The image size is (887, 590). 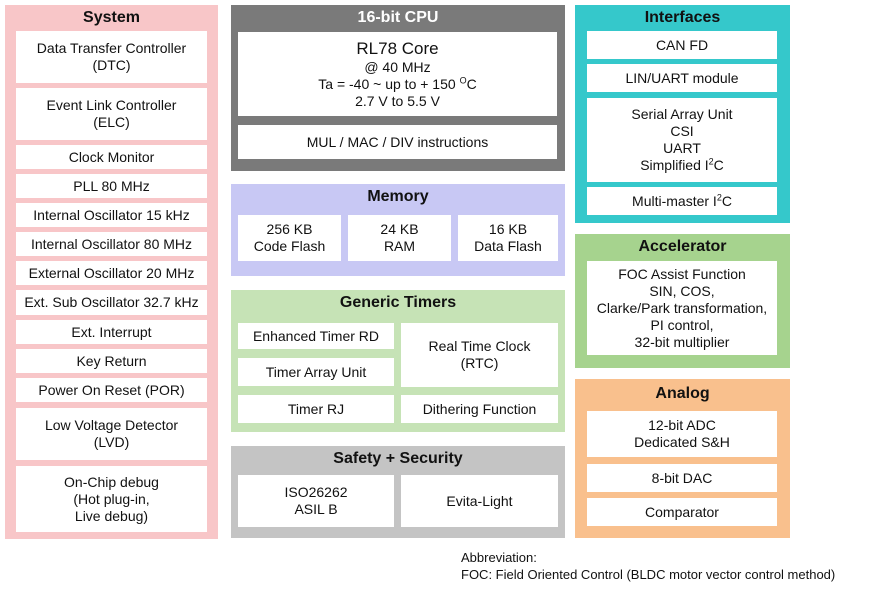 I want to click on system-item-int-osc-15k: Internal Oscillator 15 kHz, so click(x=111, y=215).